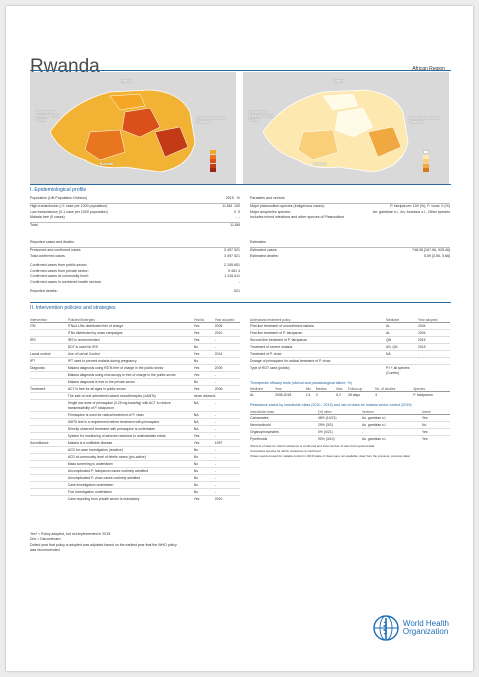 The width and height of the screenshot is (479, 677). Describe the element at coordinates (431, 389) in the screenshot. I see `efficacy-header-cell: Species` at that location.